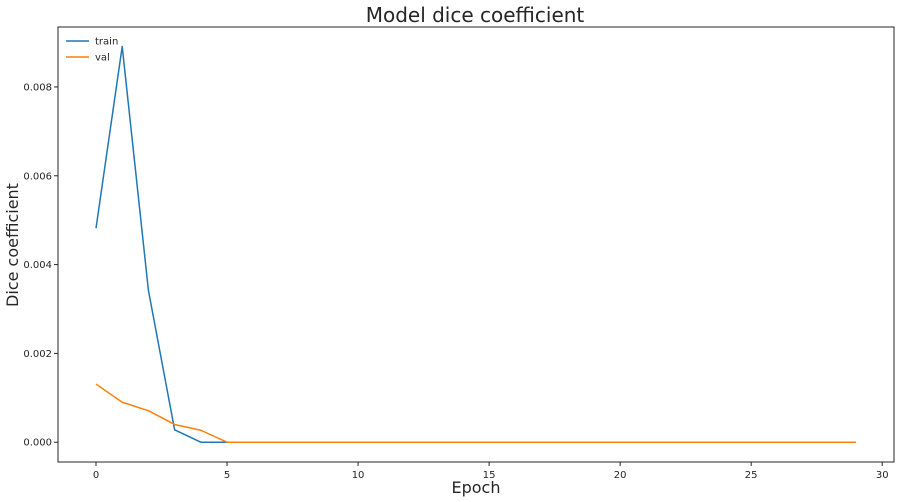 This screenshot has width=902, height=502. I want to click on legend-label-val: val, so click(102, 58).